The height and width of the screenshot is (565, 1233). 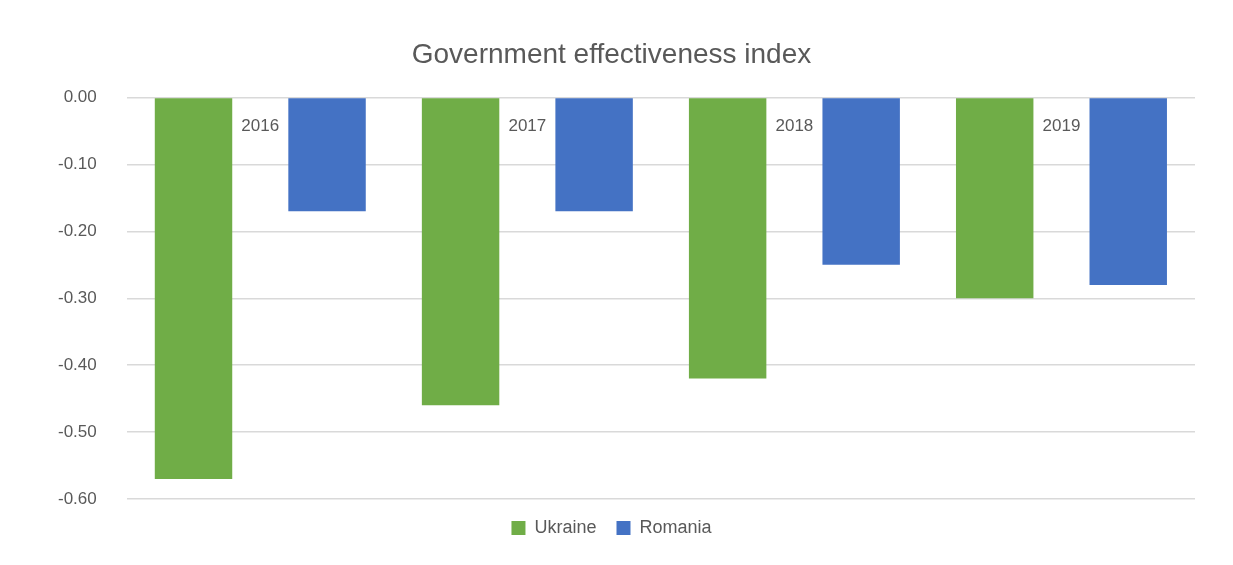 What do you see at coordinates (676, 526) in the screenshot?
I see `legend-label: Romania` at bounding box center [676, 526].